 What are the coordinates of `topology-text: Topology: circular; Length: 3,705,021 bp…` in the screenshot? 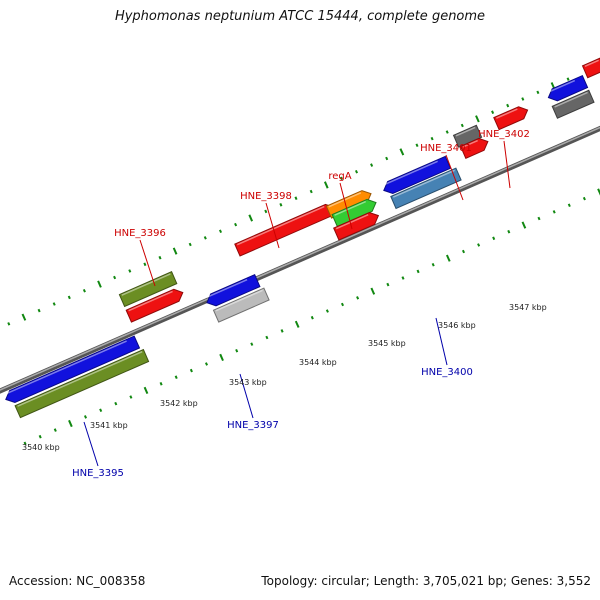 It's located at (426, 581).